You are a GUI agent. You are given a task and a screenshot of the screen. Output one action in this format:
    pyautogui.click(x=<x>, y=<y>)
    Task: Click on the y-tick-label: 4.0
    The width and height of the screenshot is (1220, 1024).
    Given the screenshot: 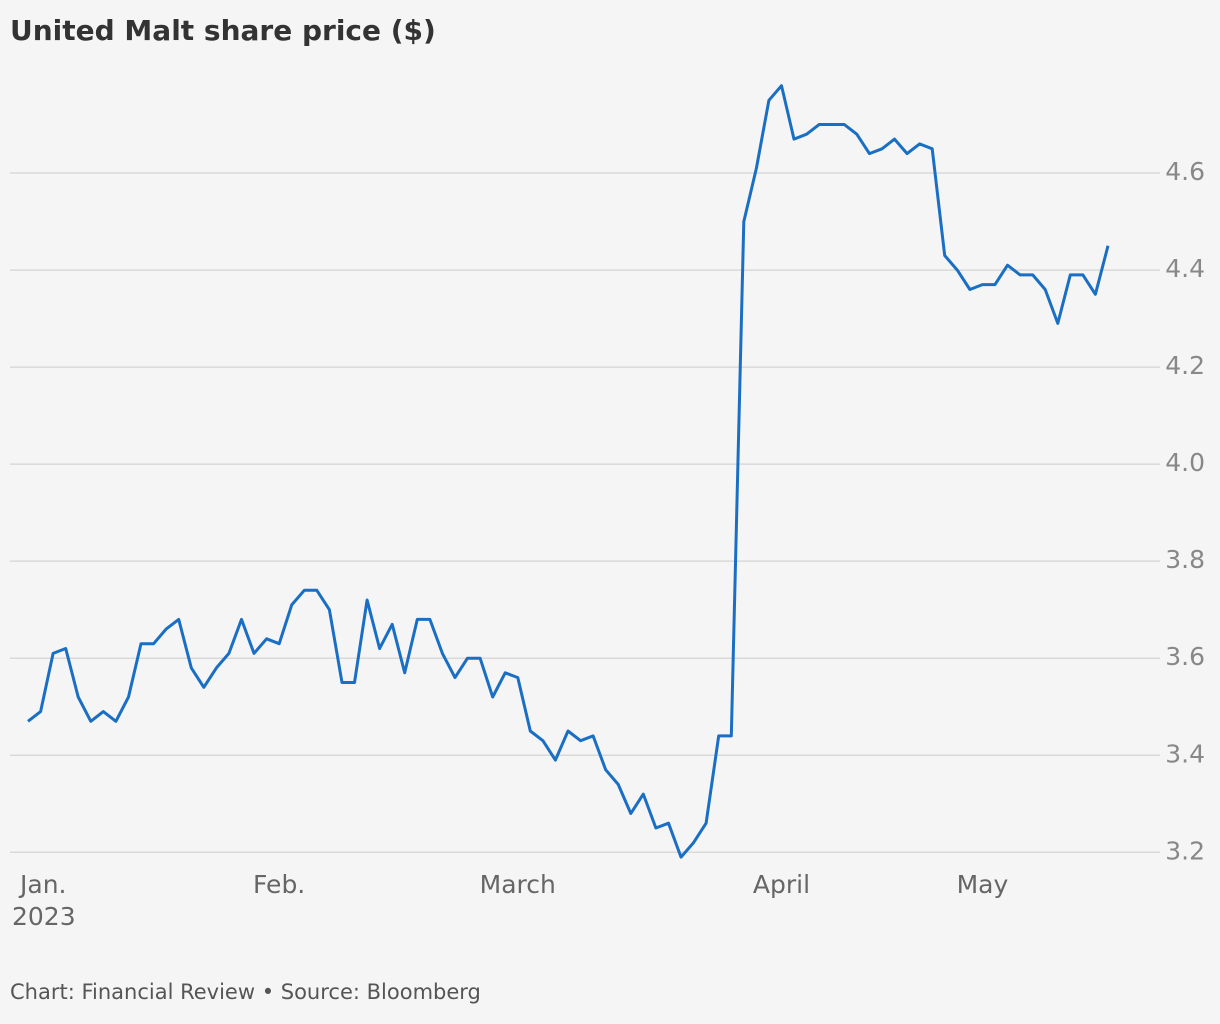 What is the action you would take?
    pyautogui.click(x=1185, y=462)
    